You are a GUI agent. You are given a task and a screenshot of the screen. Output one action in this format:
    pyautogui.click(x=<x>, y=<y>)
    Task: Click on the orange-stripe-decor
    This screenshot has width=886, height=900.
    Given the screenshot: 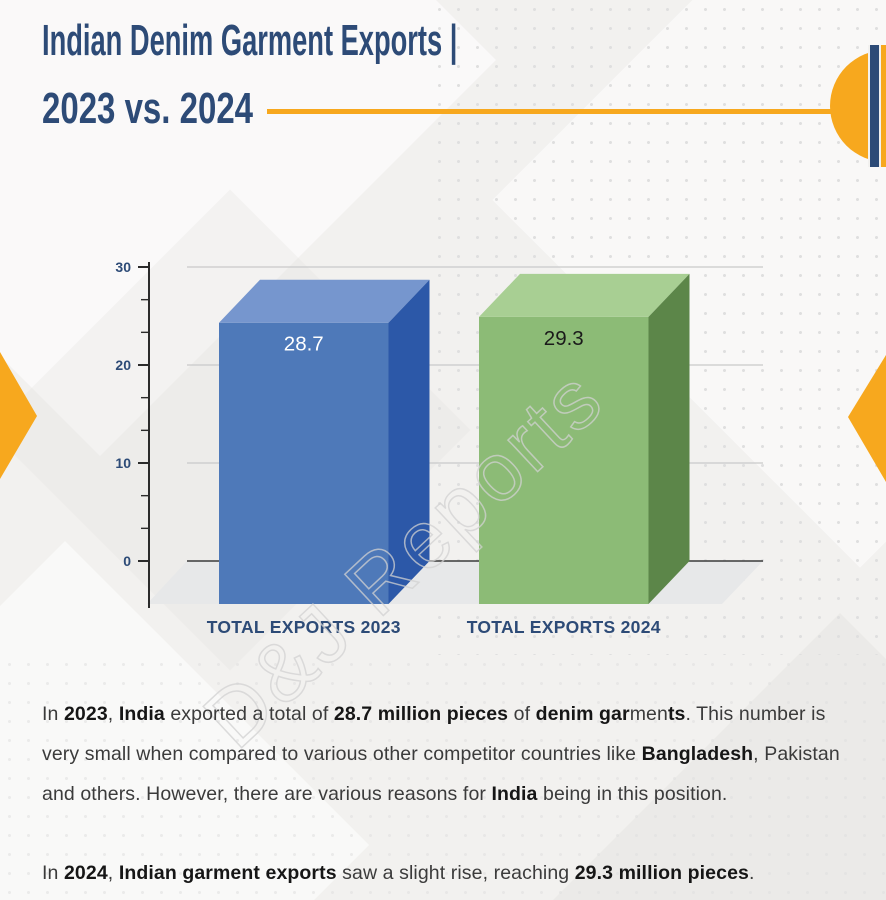 What is the action you would take?
    pyautogui.click(x=883, y=106)
    